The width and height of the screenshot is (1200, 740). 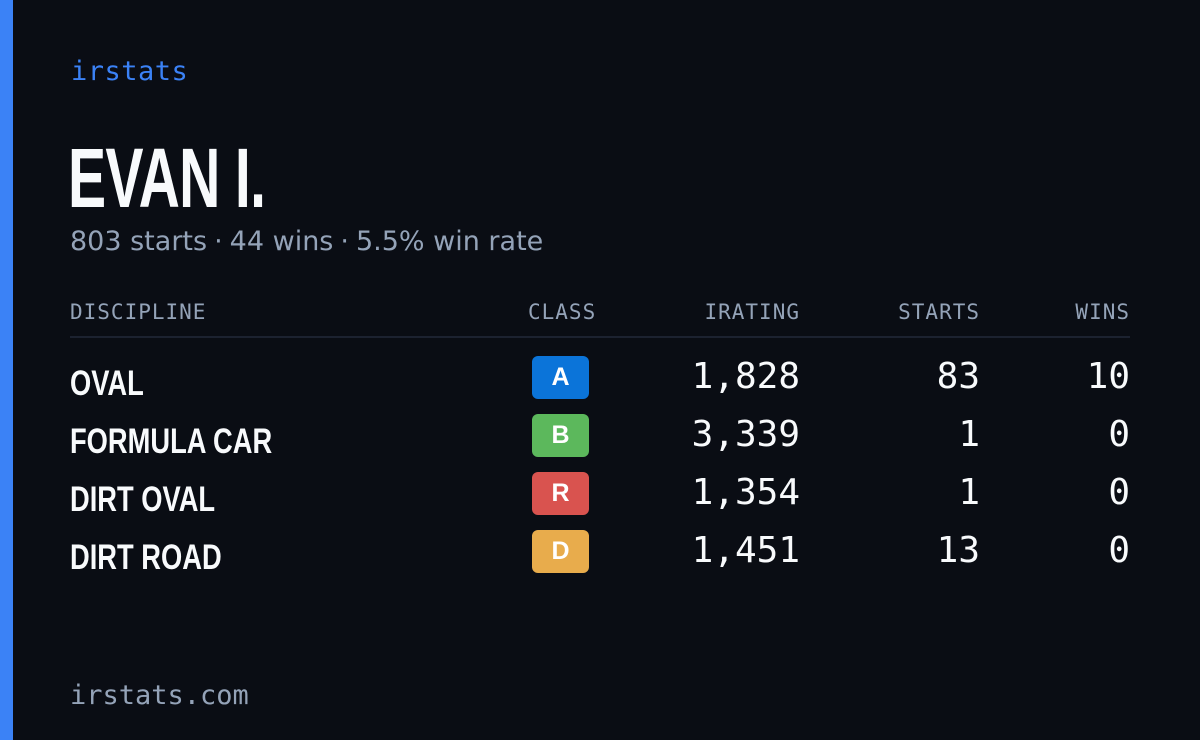 I want to click on discipline-name: OVAL, so click(x=107, y=383).